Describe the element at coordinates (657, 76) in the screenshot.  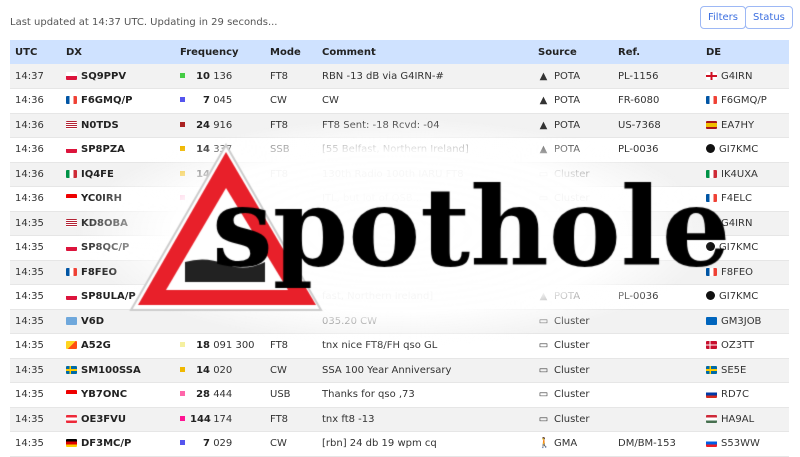
I see `ref-cell: PL-1156` at that location.